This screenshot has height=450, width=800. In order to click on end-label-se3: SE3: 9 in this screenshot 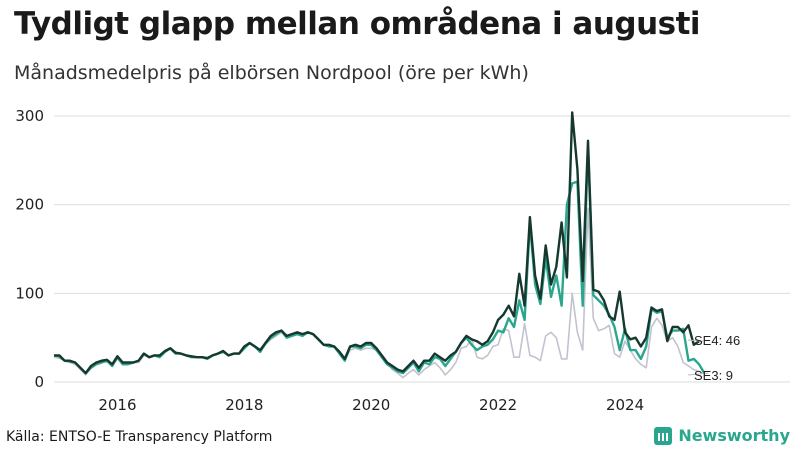, I will do `click(713, 375)`.